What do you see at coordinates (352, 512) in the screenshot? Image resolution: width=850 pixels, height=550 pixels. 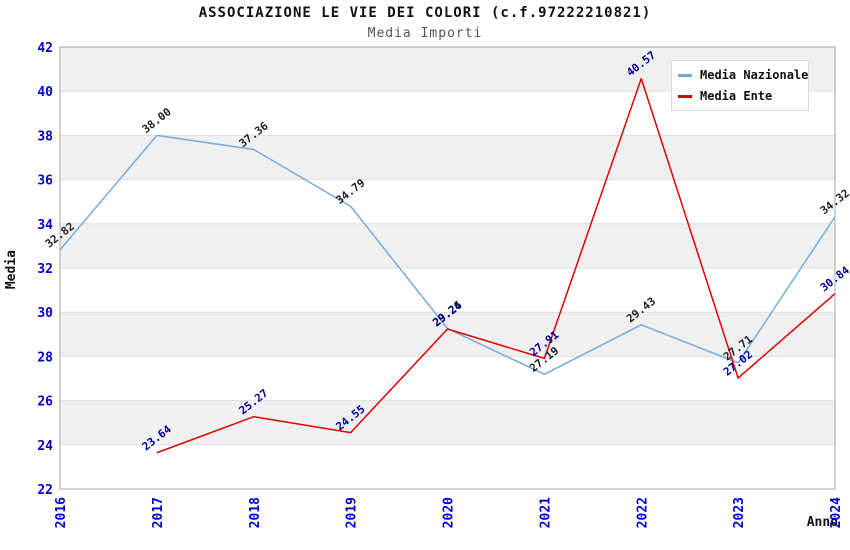 I see `x-tick-label: 2019` at bounding box center [352, 512].